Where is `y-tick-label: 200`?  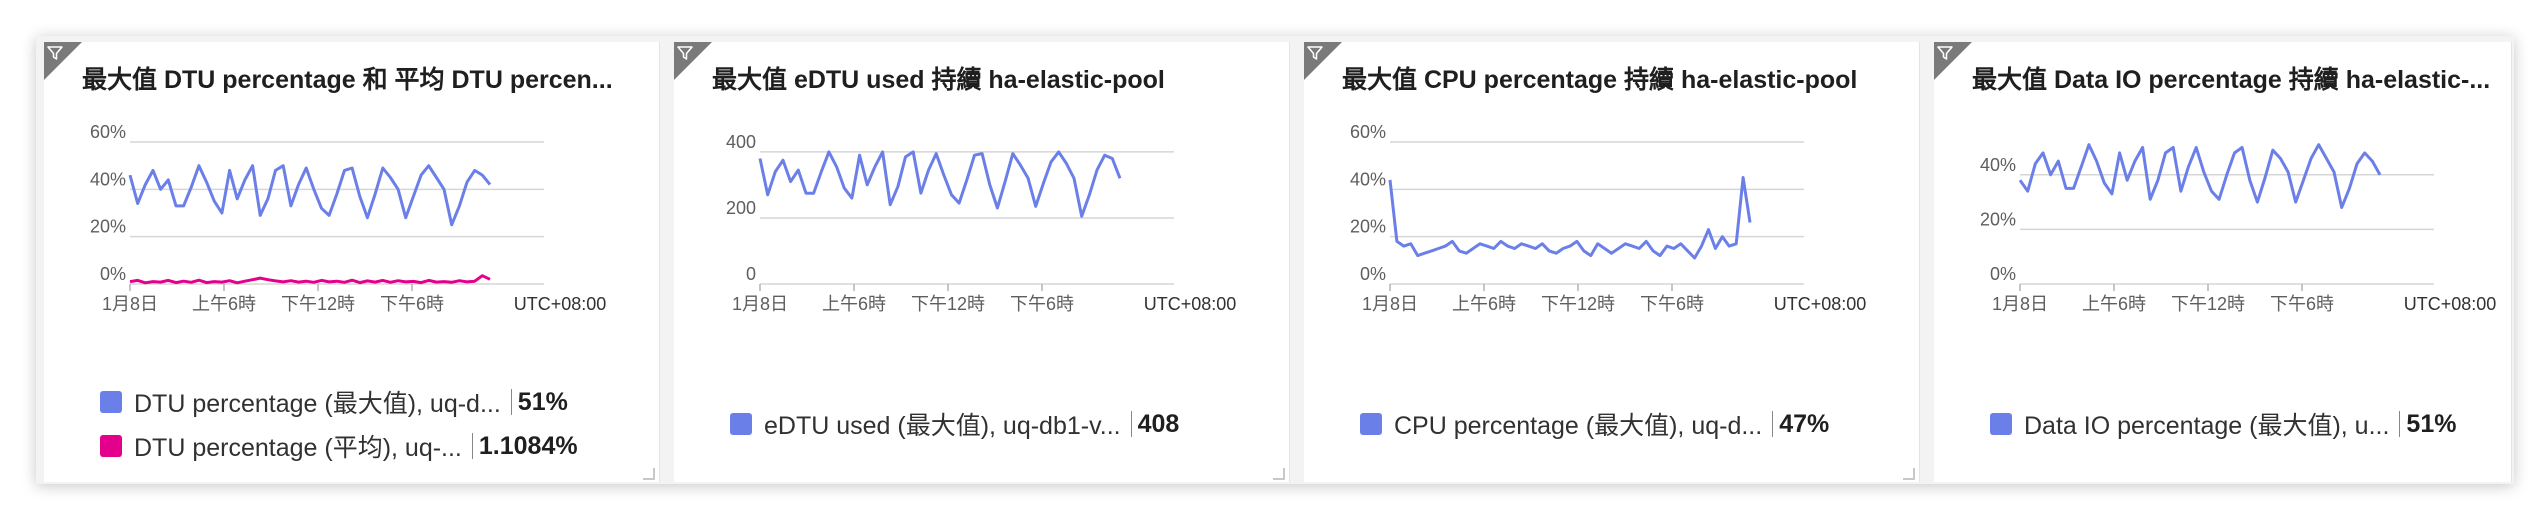
y-tick-label: 200 is located at coordinates (741, 208).